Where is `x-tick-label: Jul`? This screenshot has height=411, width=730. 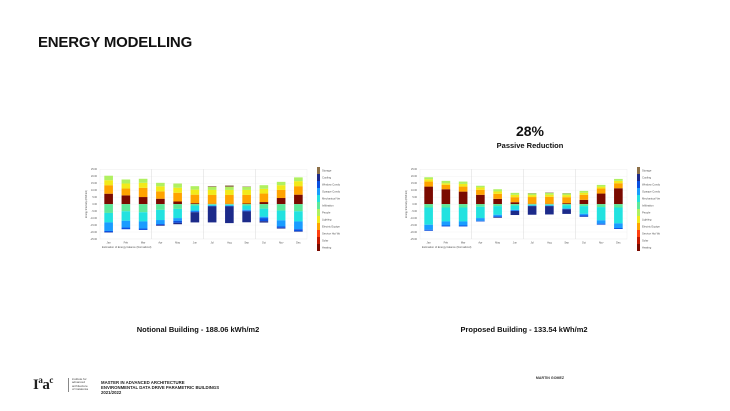
x-tick-label: Jul is located at coordinates (532, 243).